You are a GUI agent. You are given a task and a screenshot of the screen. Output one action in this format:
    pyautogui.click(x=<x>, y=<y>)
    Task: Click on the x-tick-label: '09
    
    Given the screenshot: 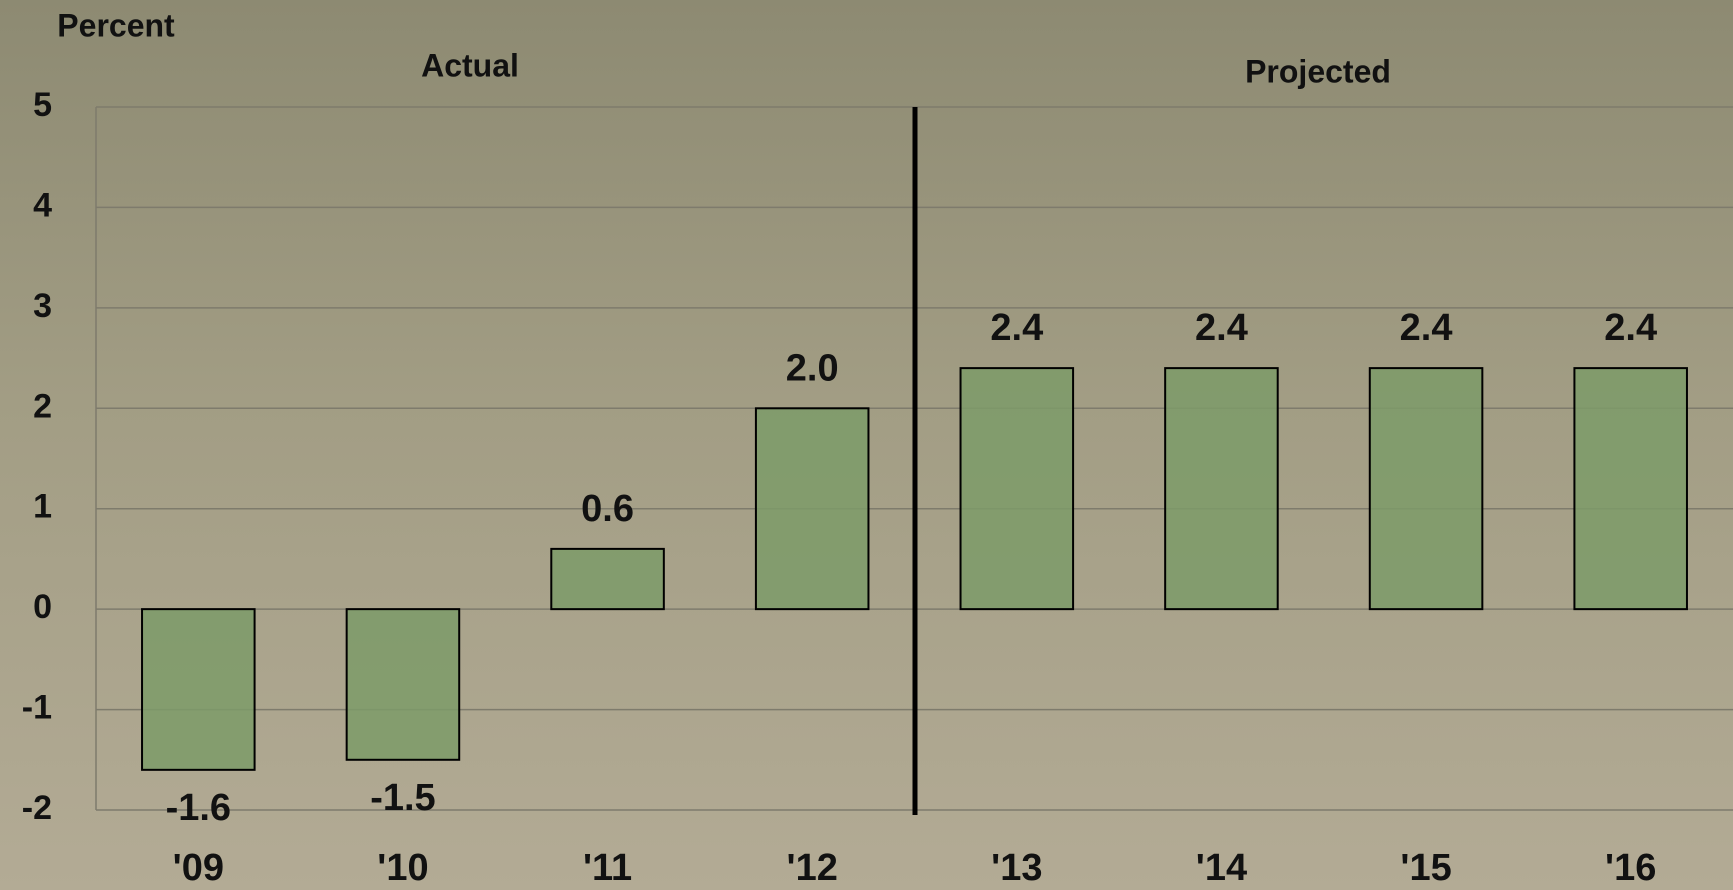 What is the action you would take?
    pyautogui.click(x=198, y=868)
    